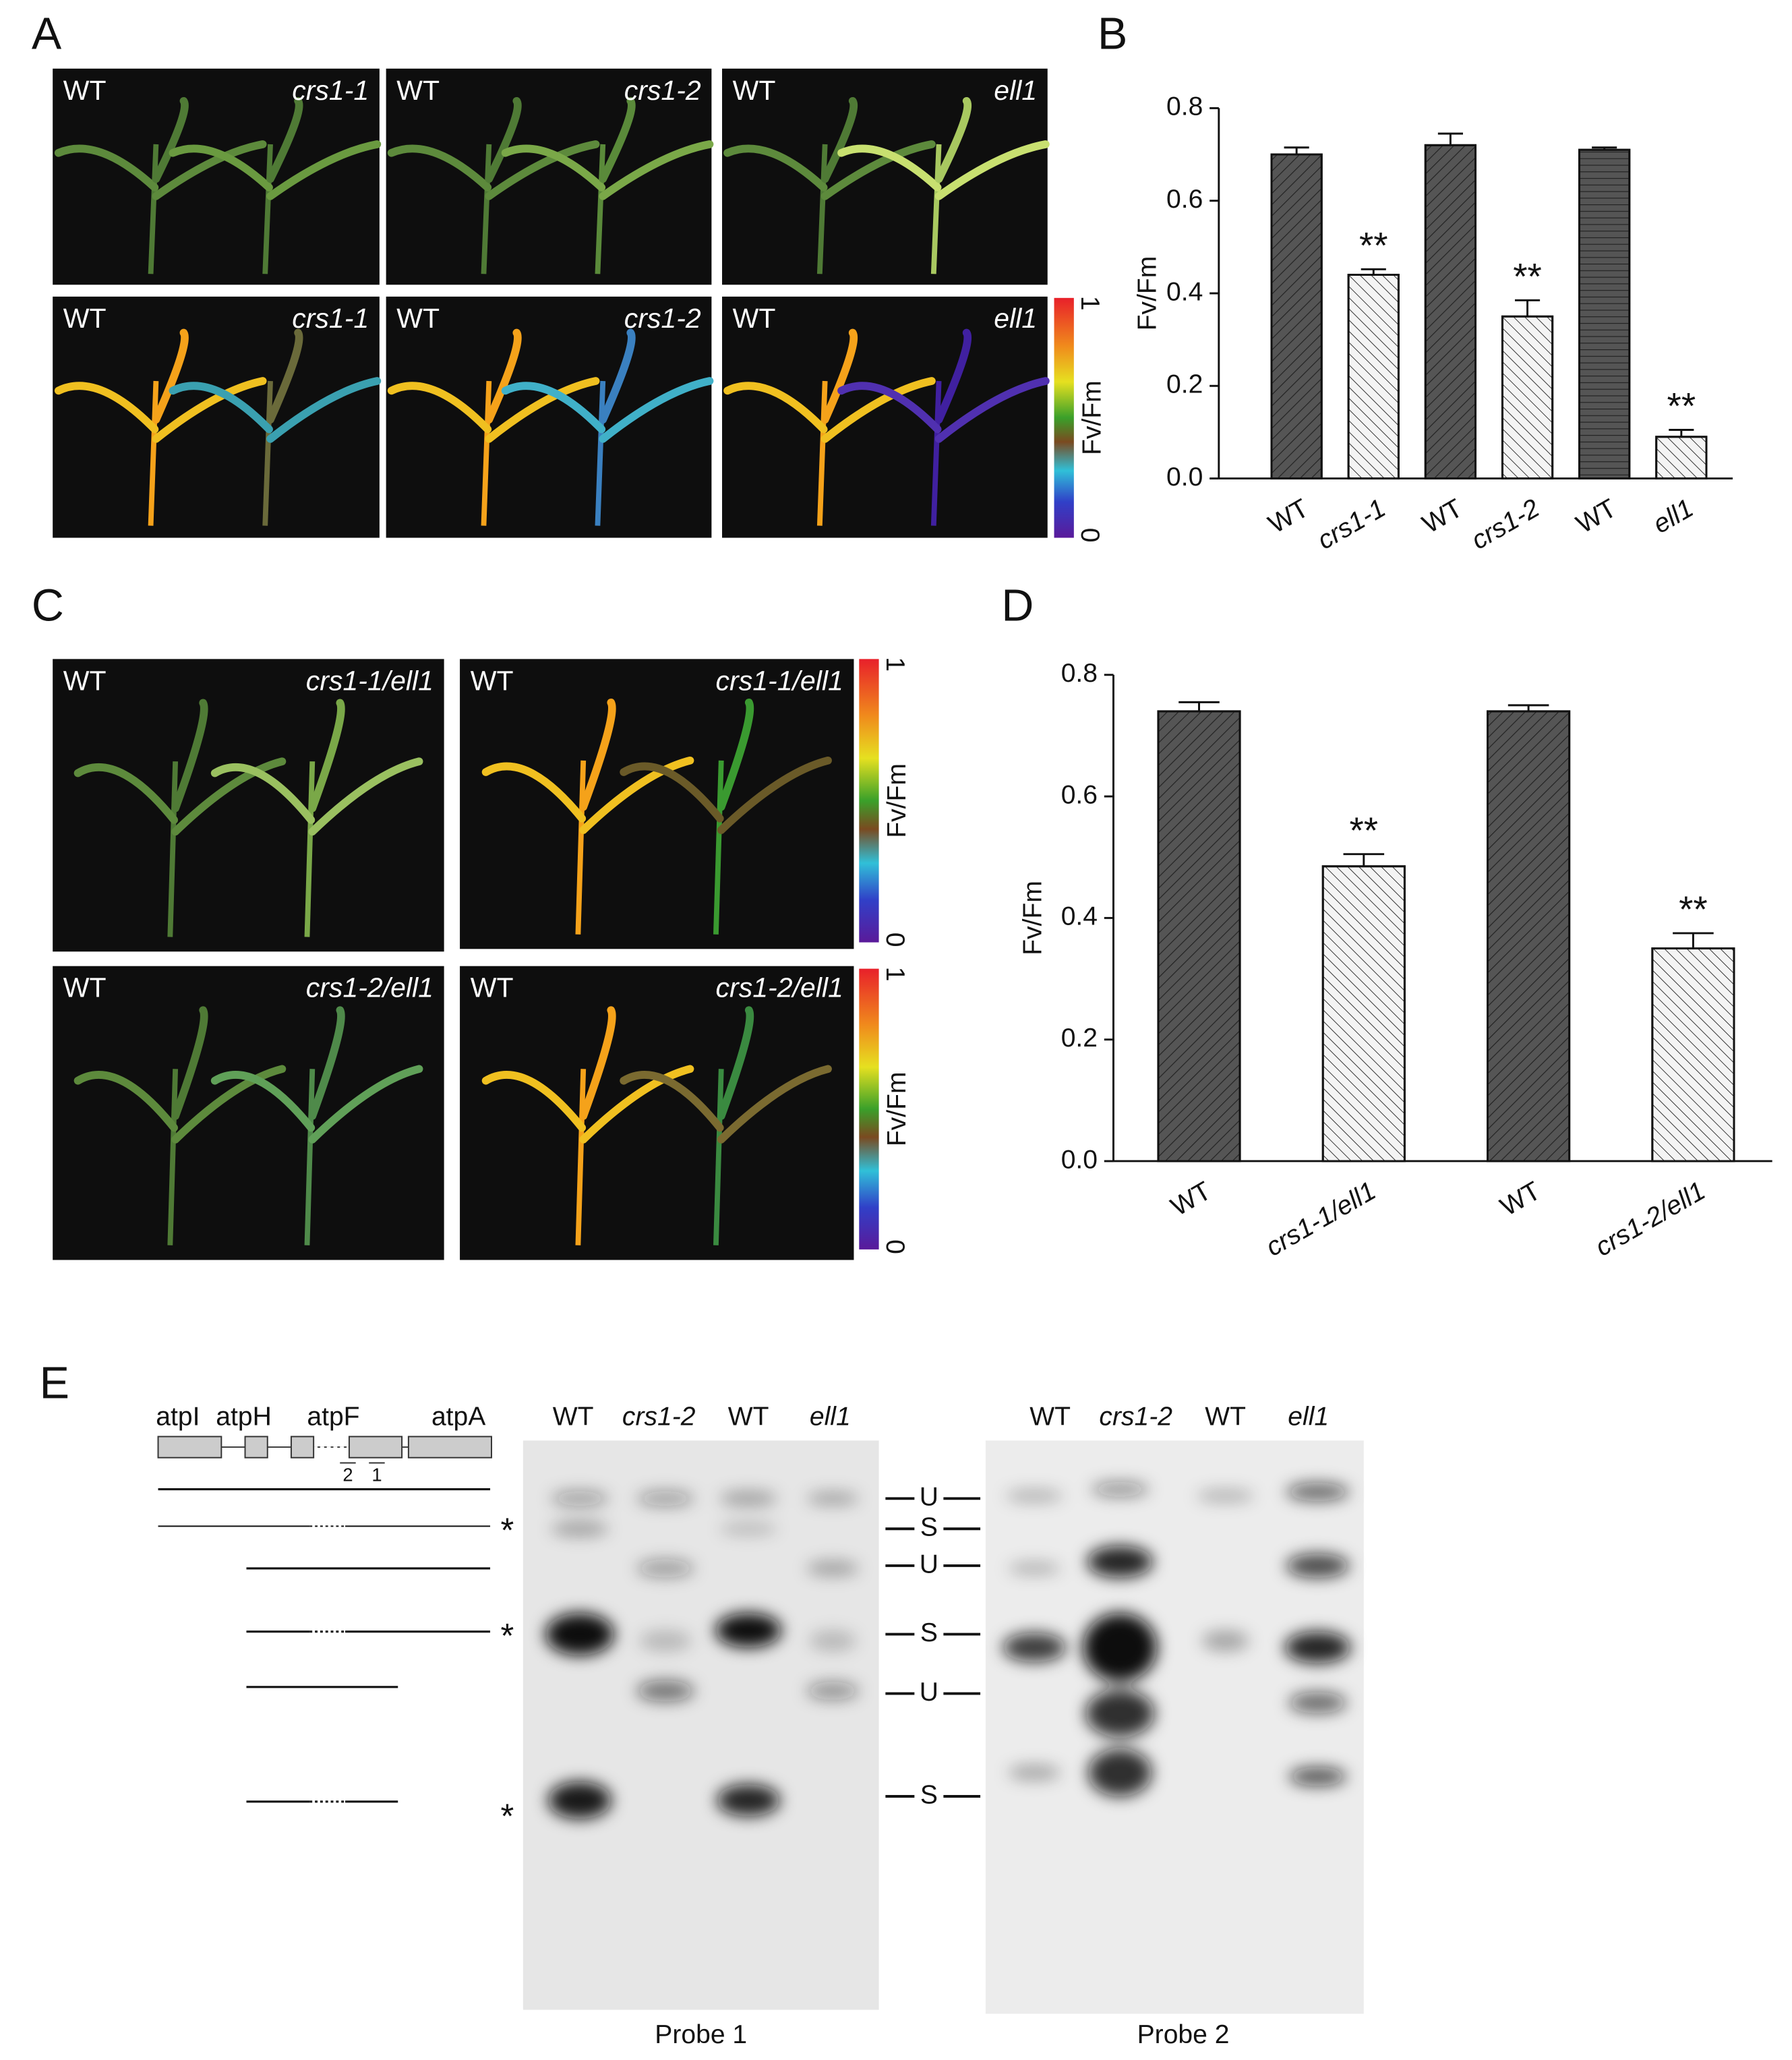 The image size is (1792, 2060). I want to click on panel-letter: B, so click(1112, 34).